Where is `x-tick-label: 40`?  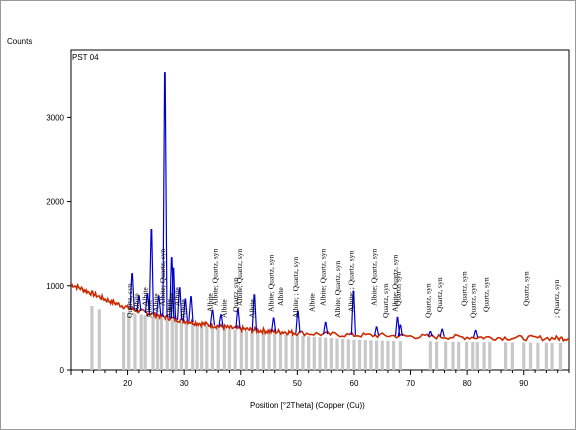
x-tick-label: 40 is located at coordinates (240, 383).